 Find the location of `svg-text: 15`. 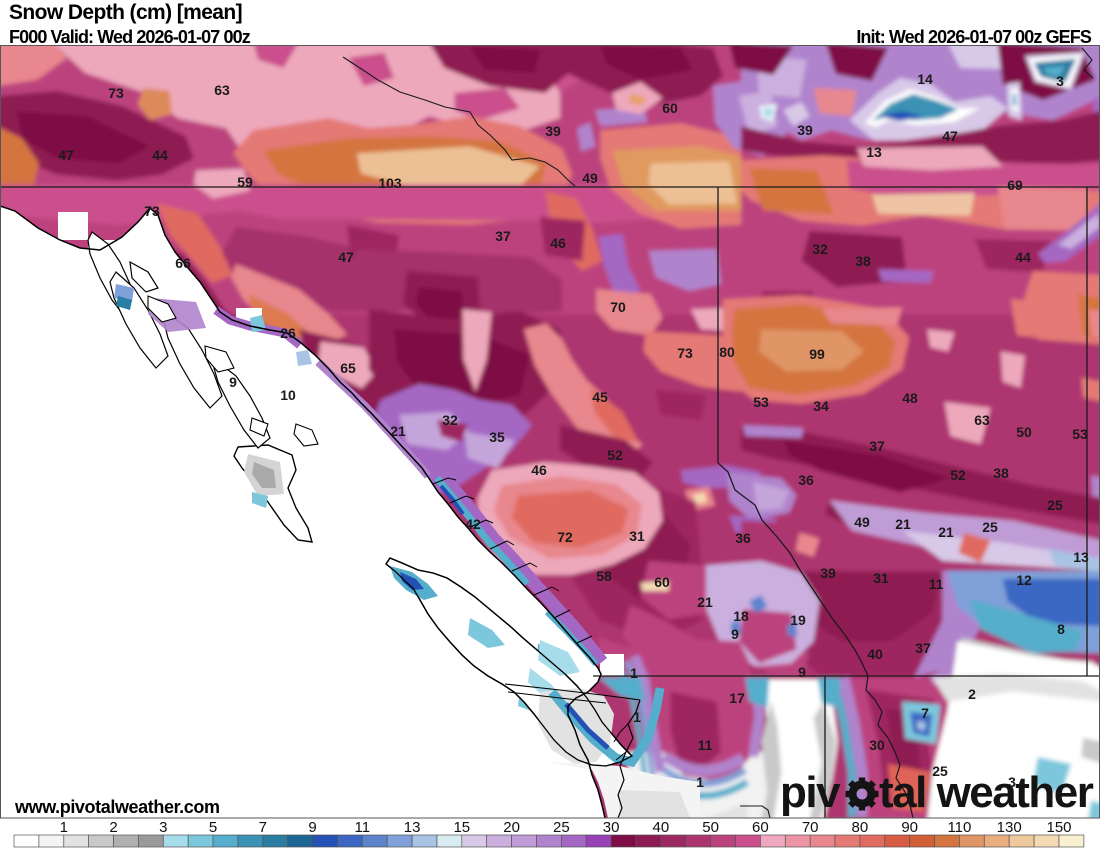

svg-text: 15 is located at coordinates (461, 827).